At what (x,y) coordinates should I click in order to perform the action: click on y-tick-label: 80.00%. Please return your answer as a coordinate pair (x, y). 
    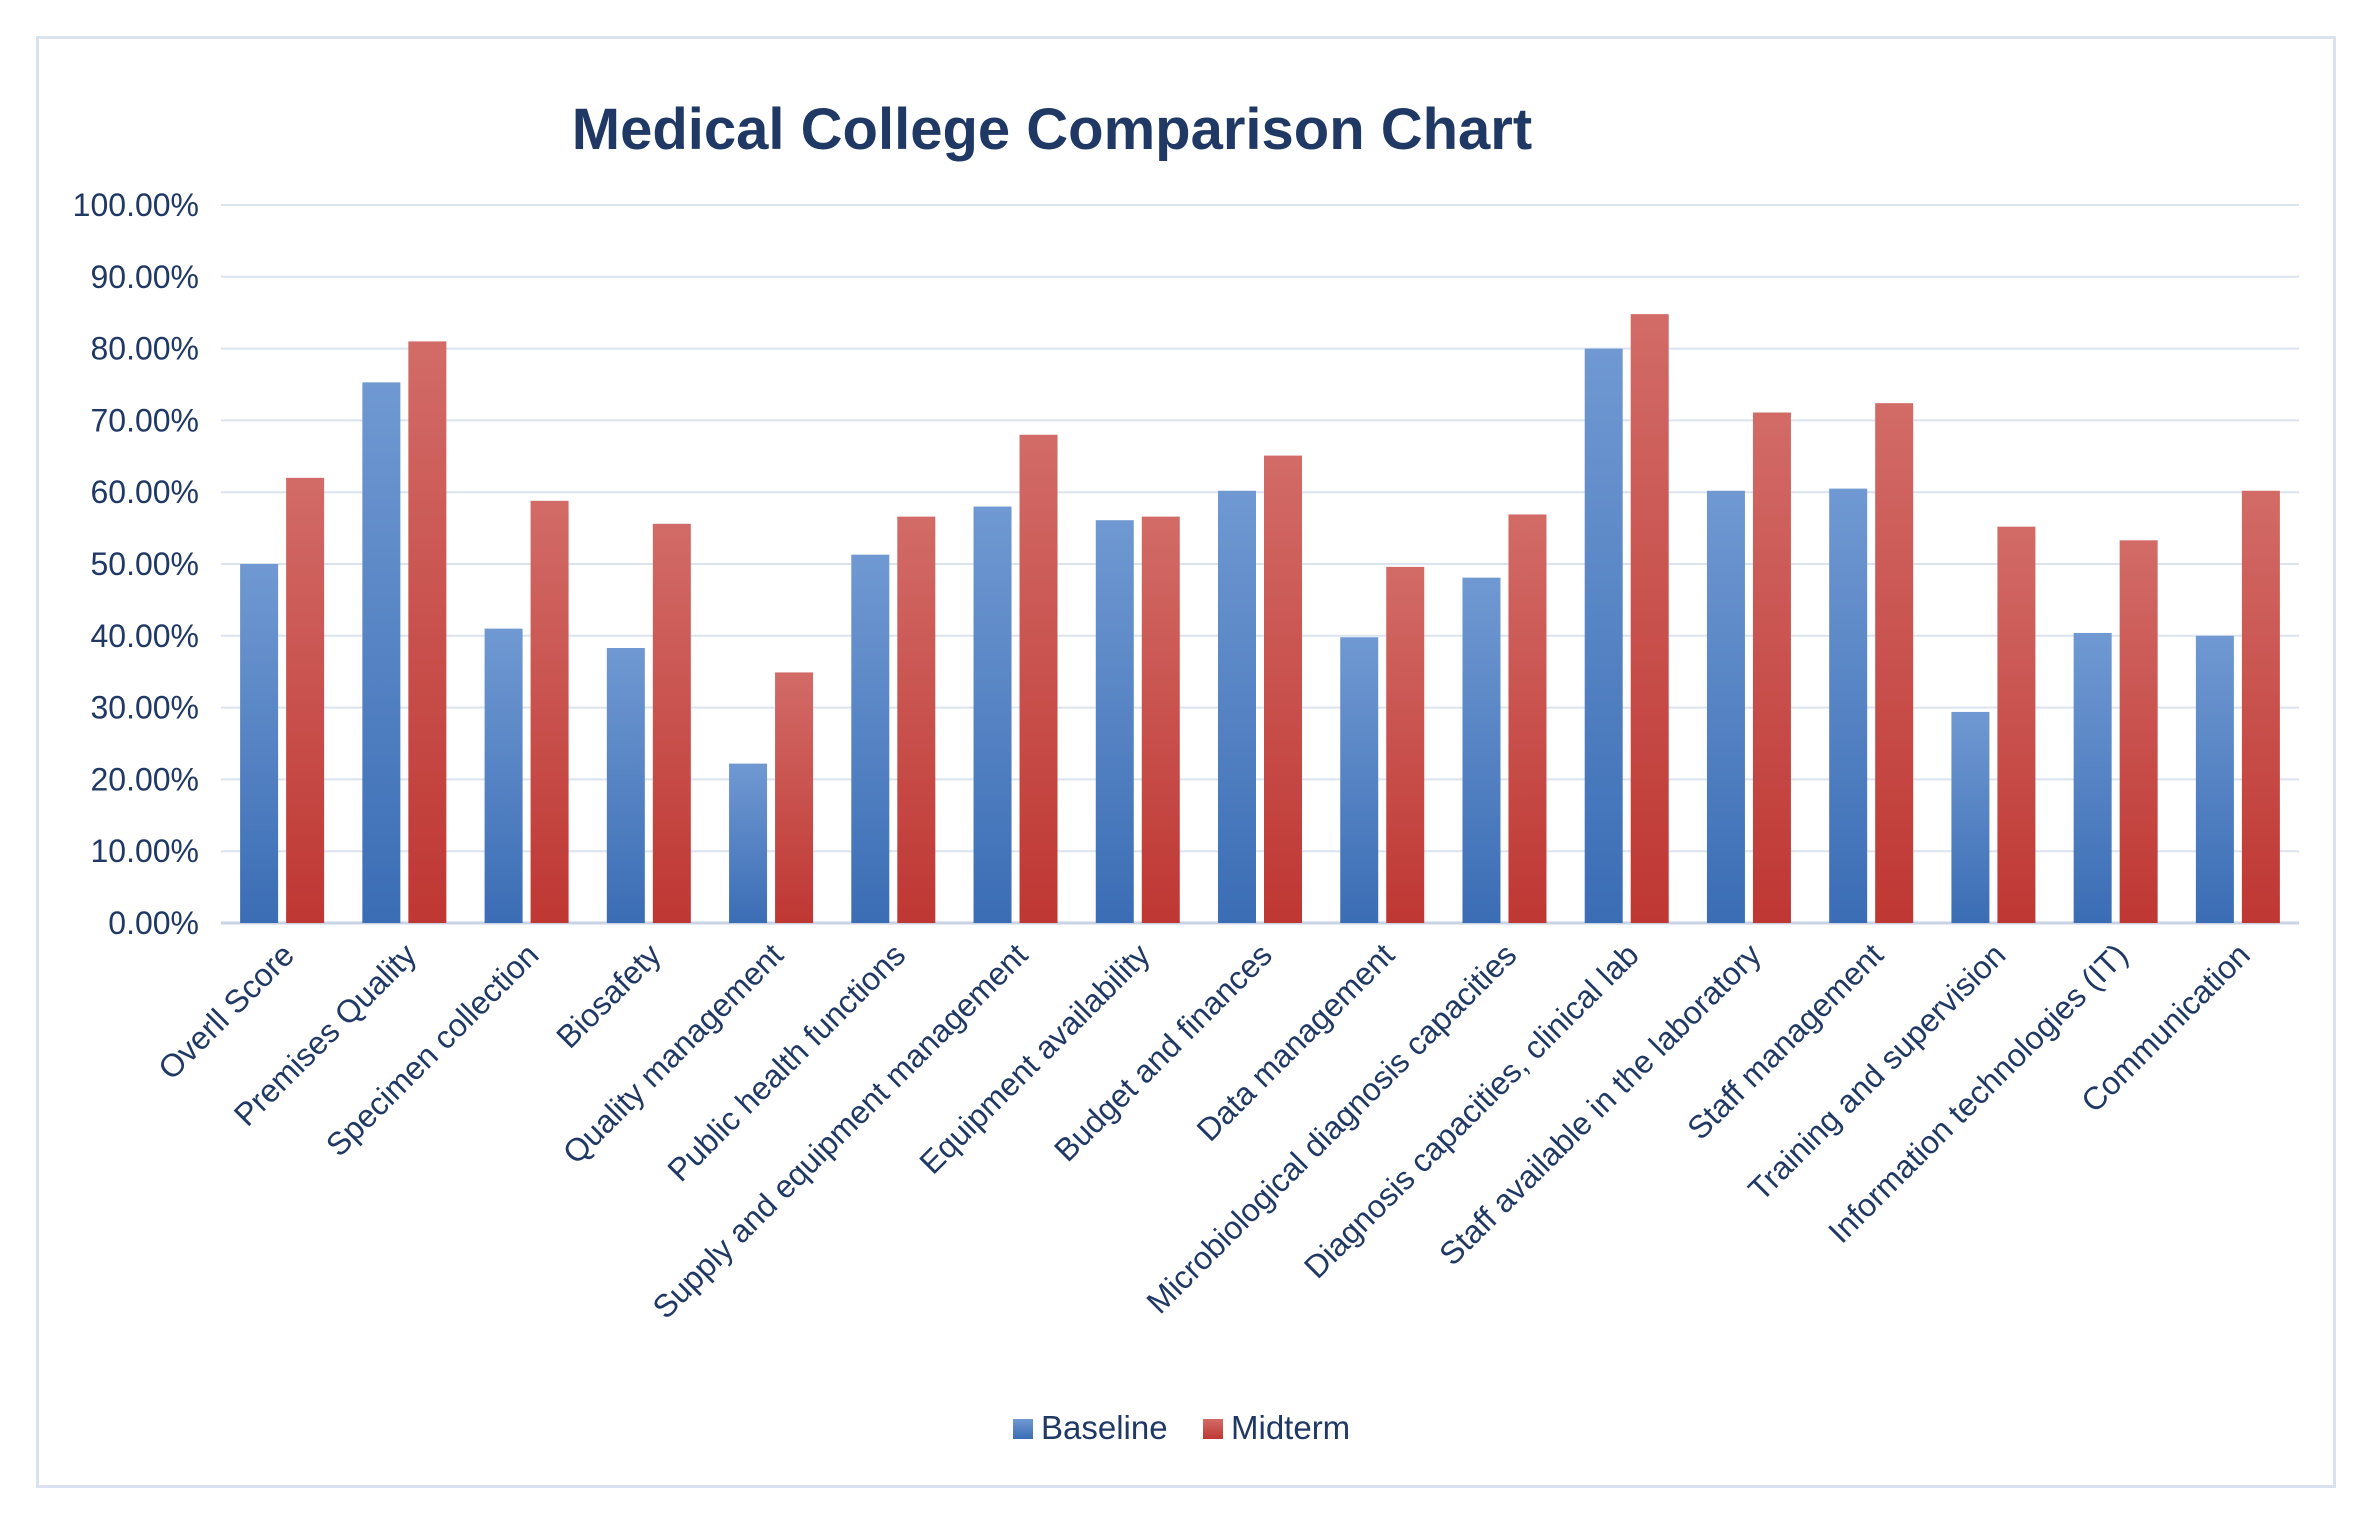
    Looking at the image, I should click on (144, 349).